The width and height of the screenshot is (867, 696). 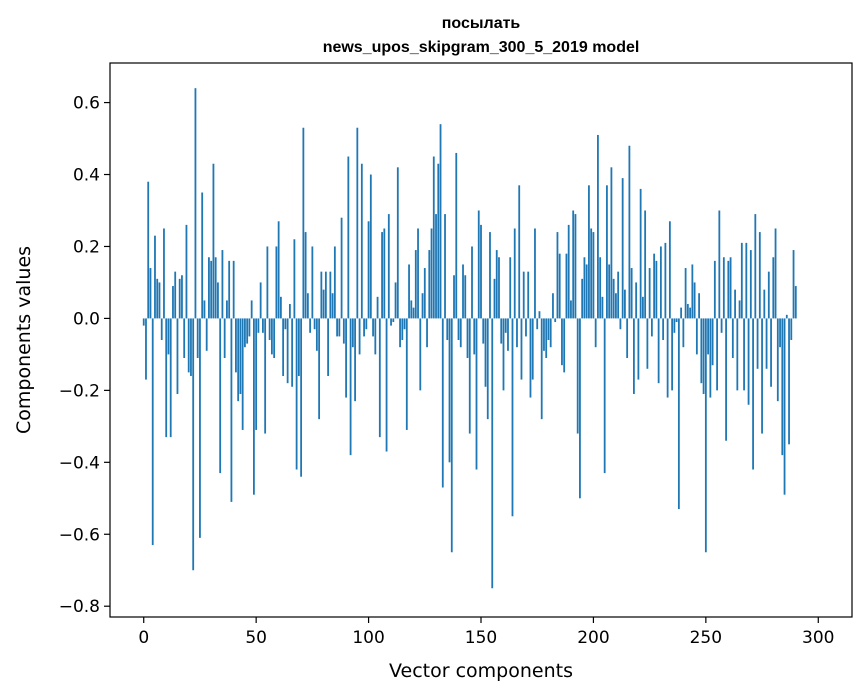 I want to click on x-tick-label: 200, so click(x=593, y=638).